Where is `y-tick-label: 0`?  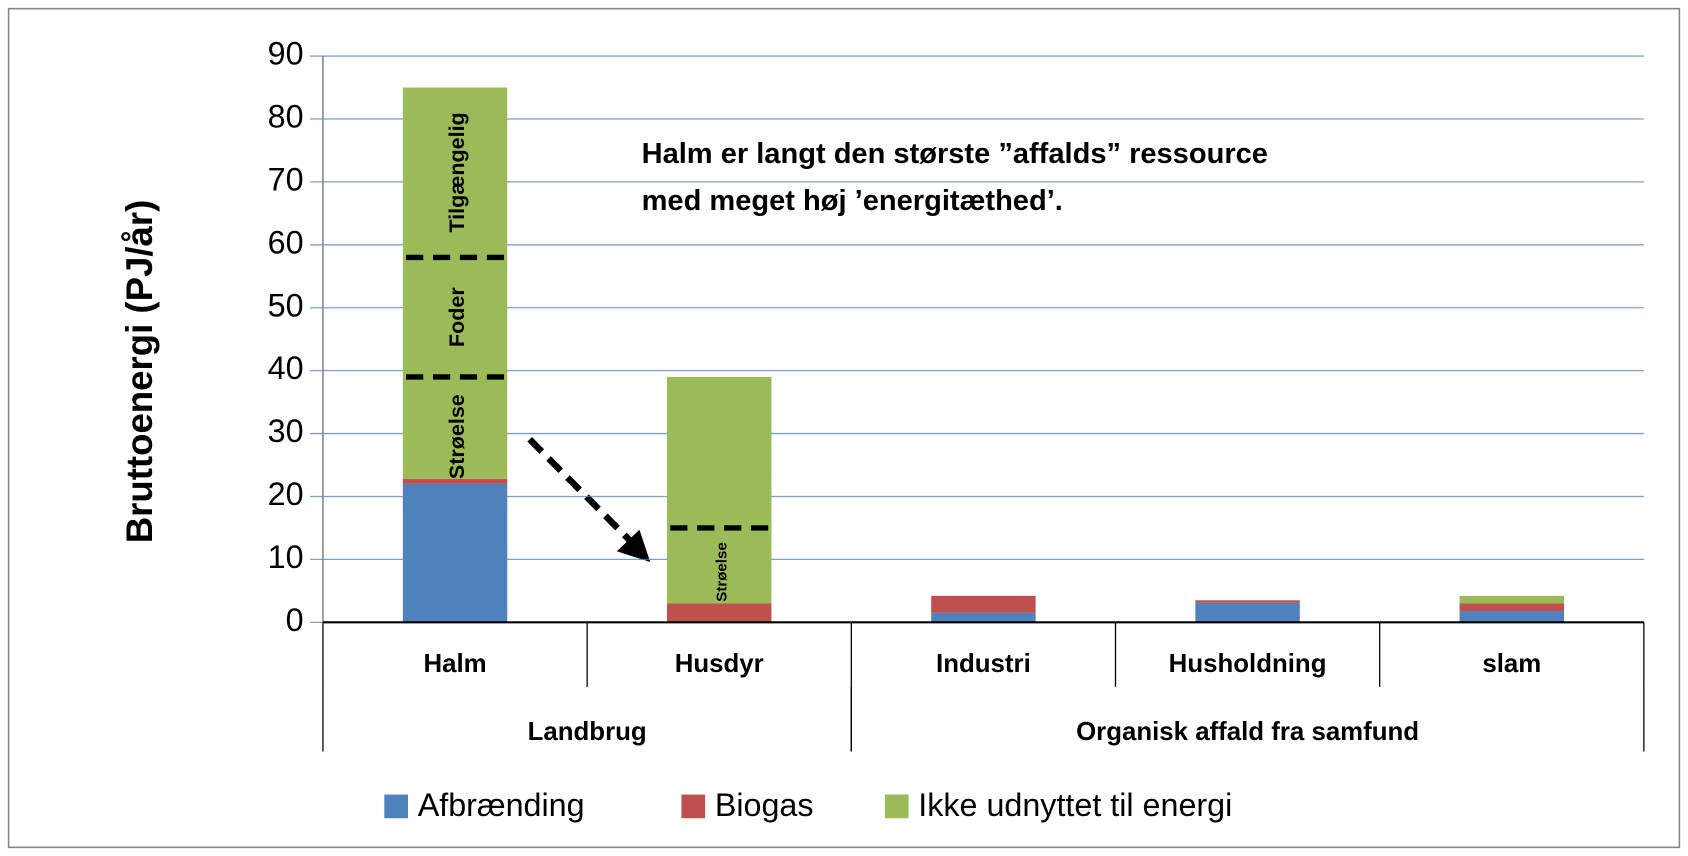
y-tick-label: 0 is located at coordinates (295, 620).